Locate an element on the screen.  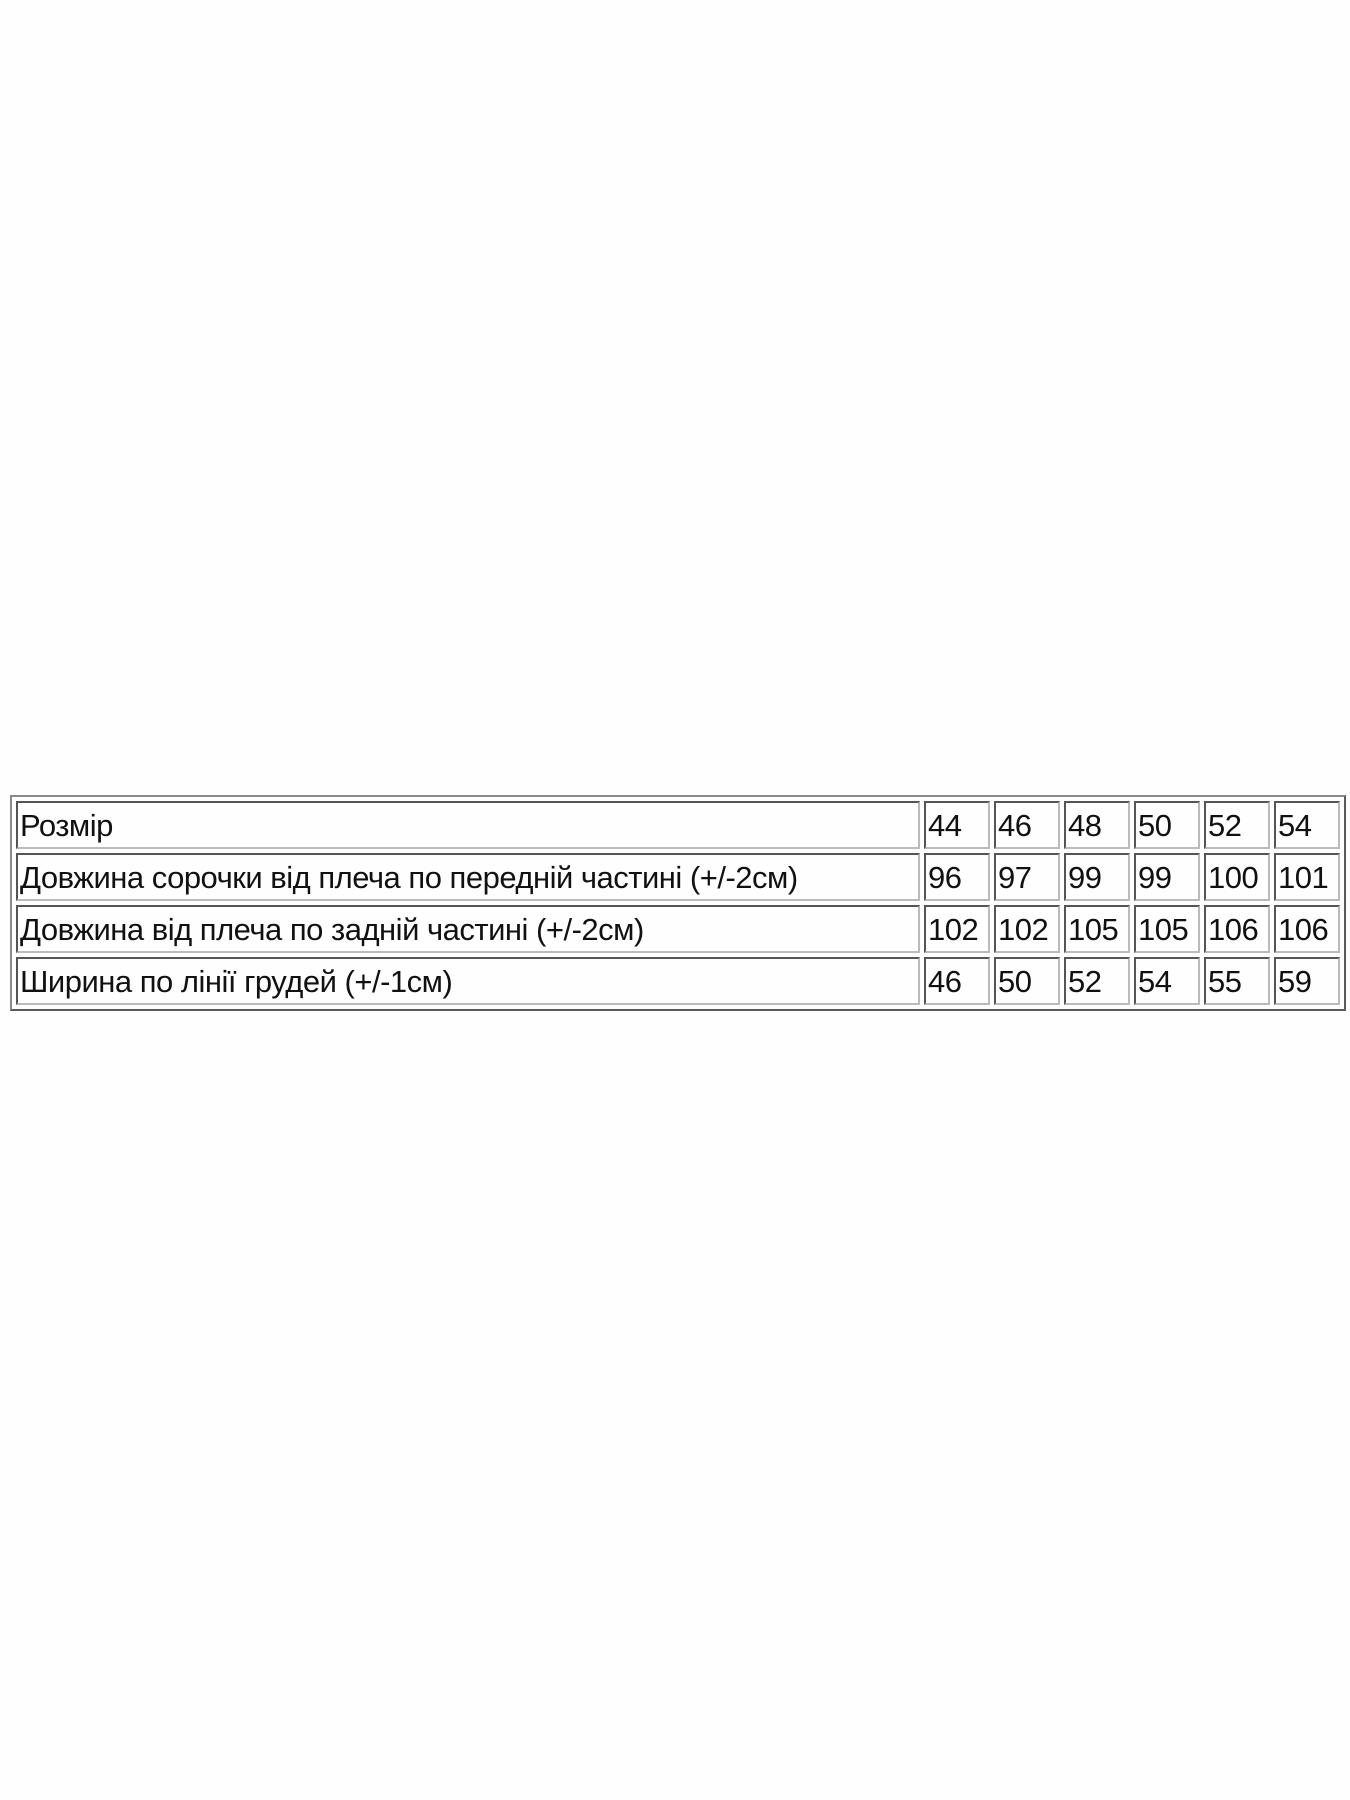
table-cell: 101 is located at coordinates (1307, 877).